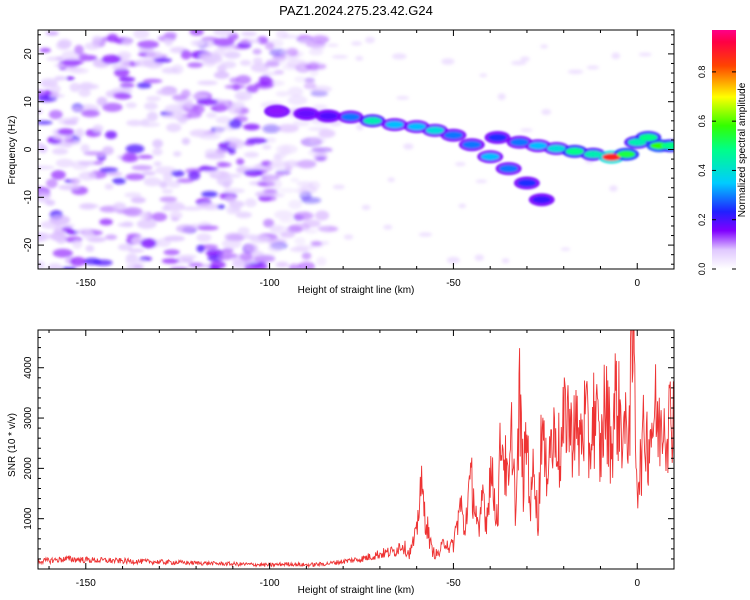 This screenshot has width=750, height=600. Describe the element at coordinates (28, 468) in the screenshot. I see `y-tick-label: 2000` at that location.